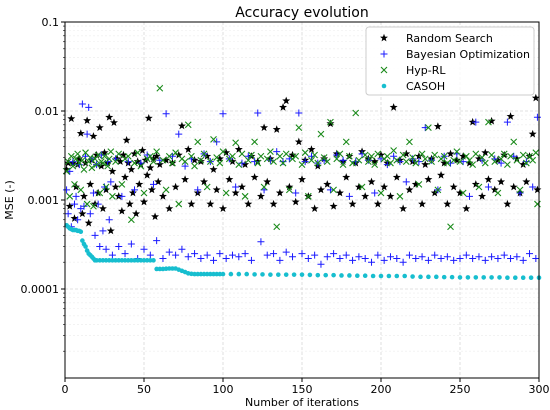  I want to click on series-casoh, so click(303, 251).